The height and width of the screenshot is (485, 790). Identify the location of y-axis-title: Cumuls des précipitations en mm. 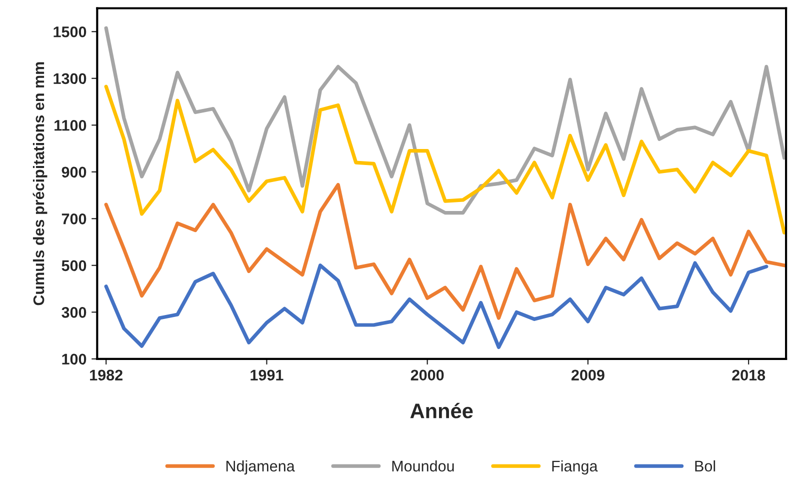
(40, 184).